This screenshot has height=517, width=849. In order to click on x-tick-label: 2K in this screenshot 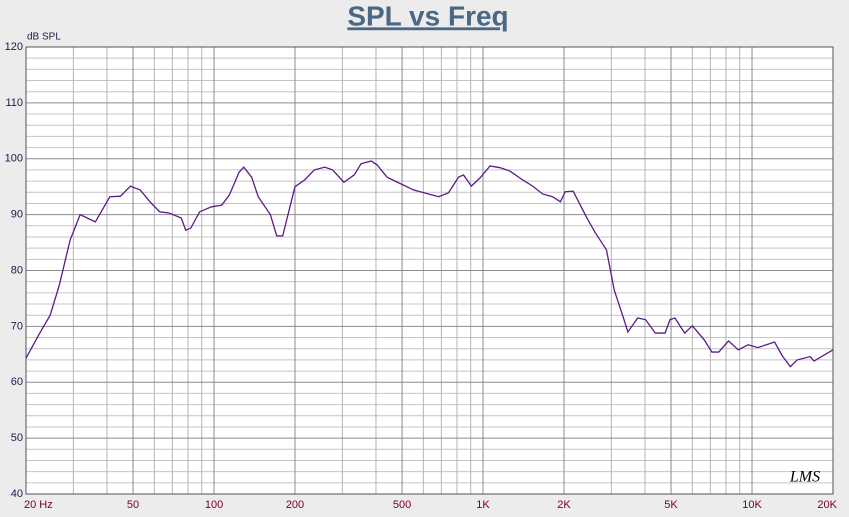, I will do `click(564, 505)`.